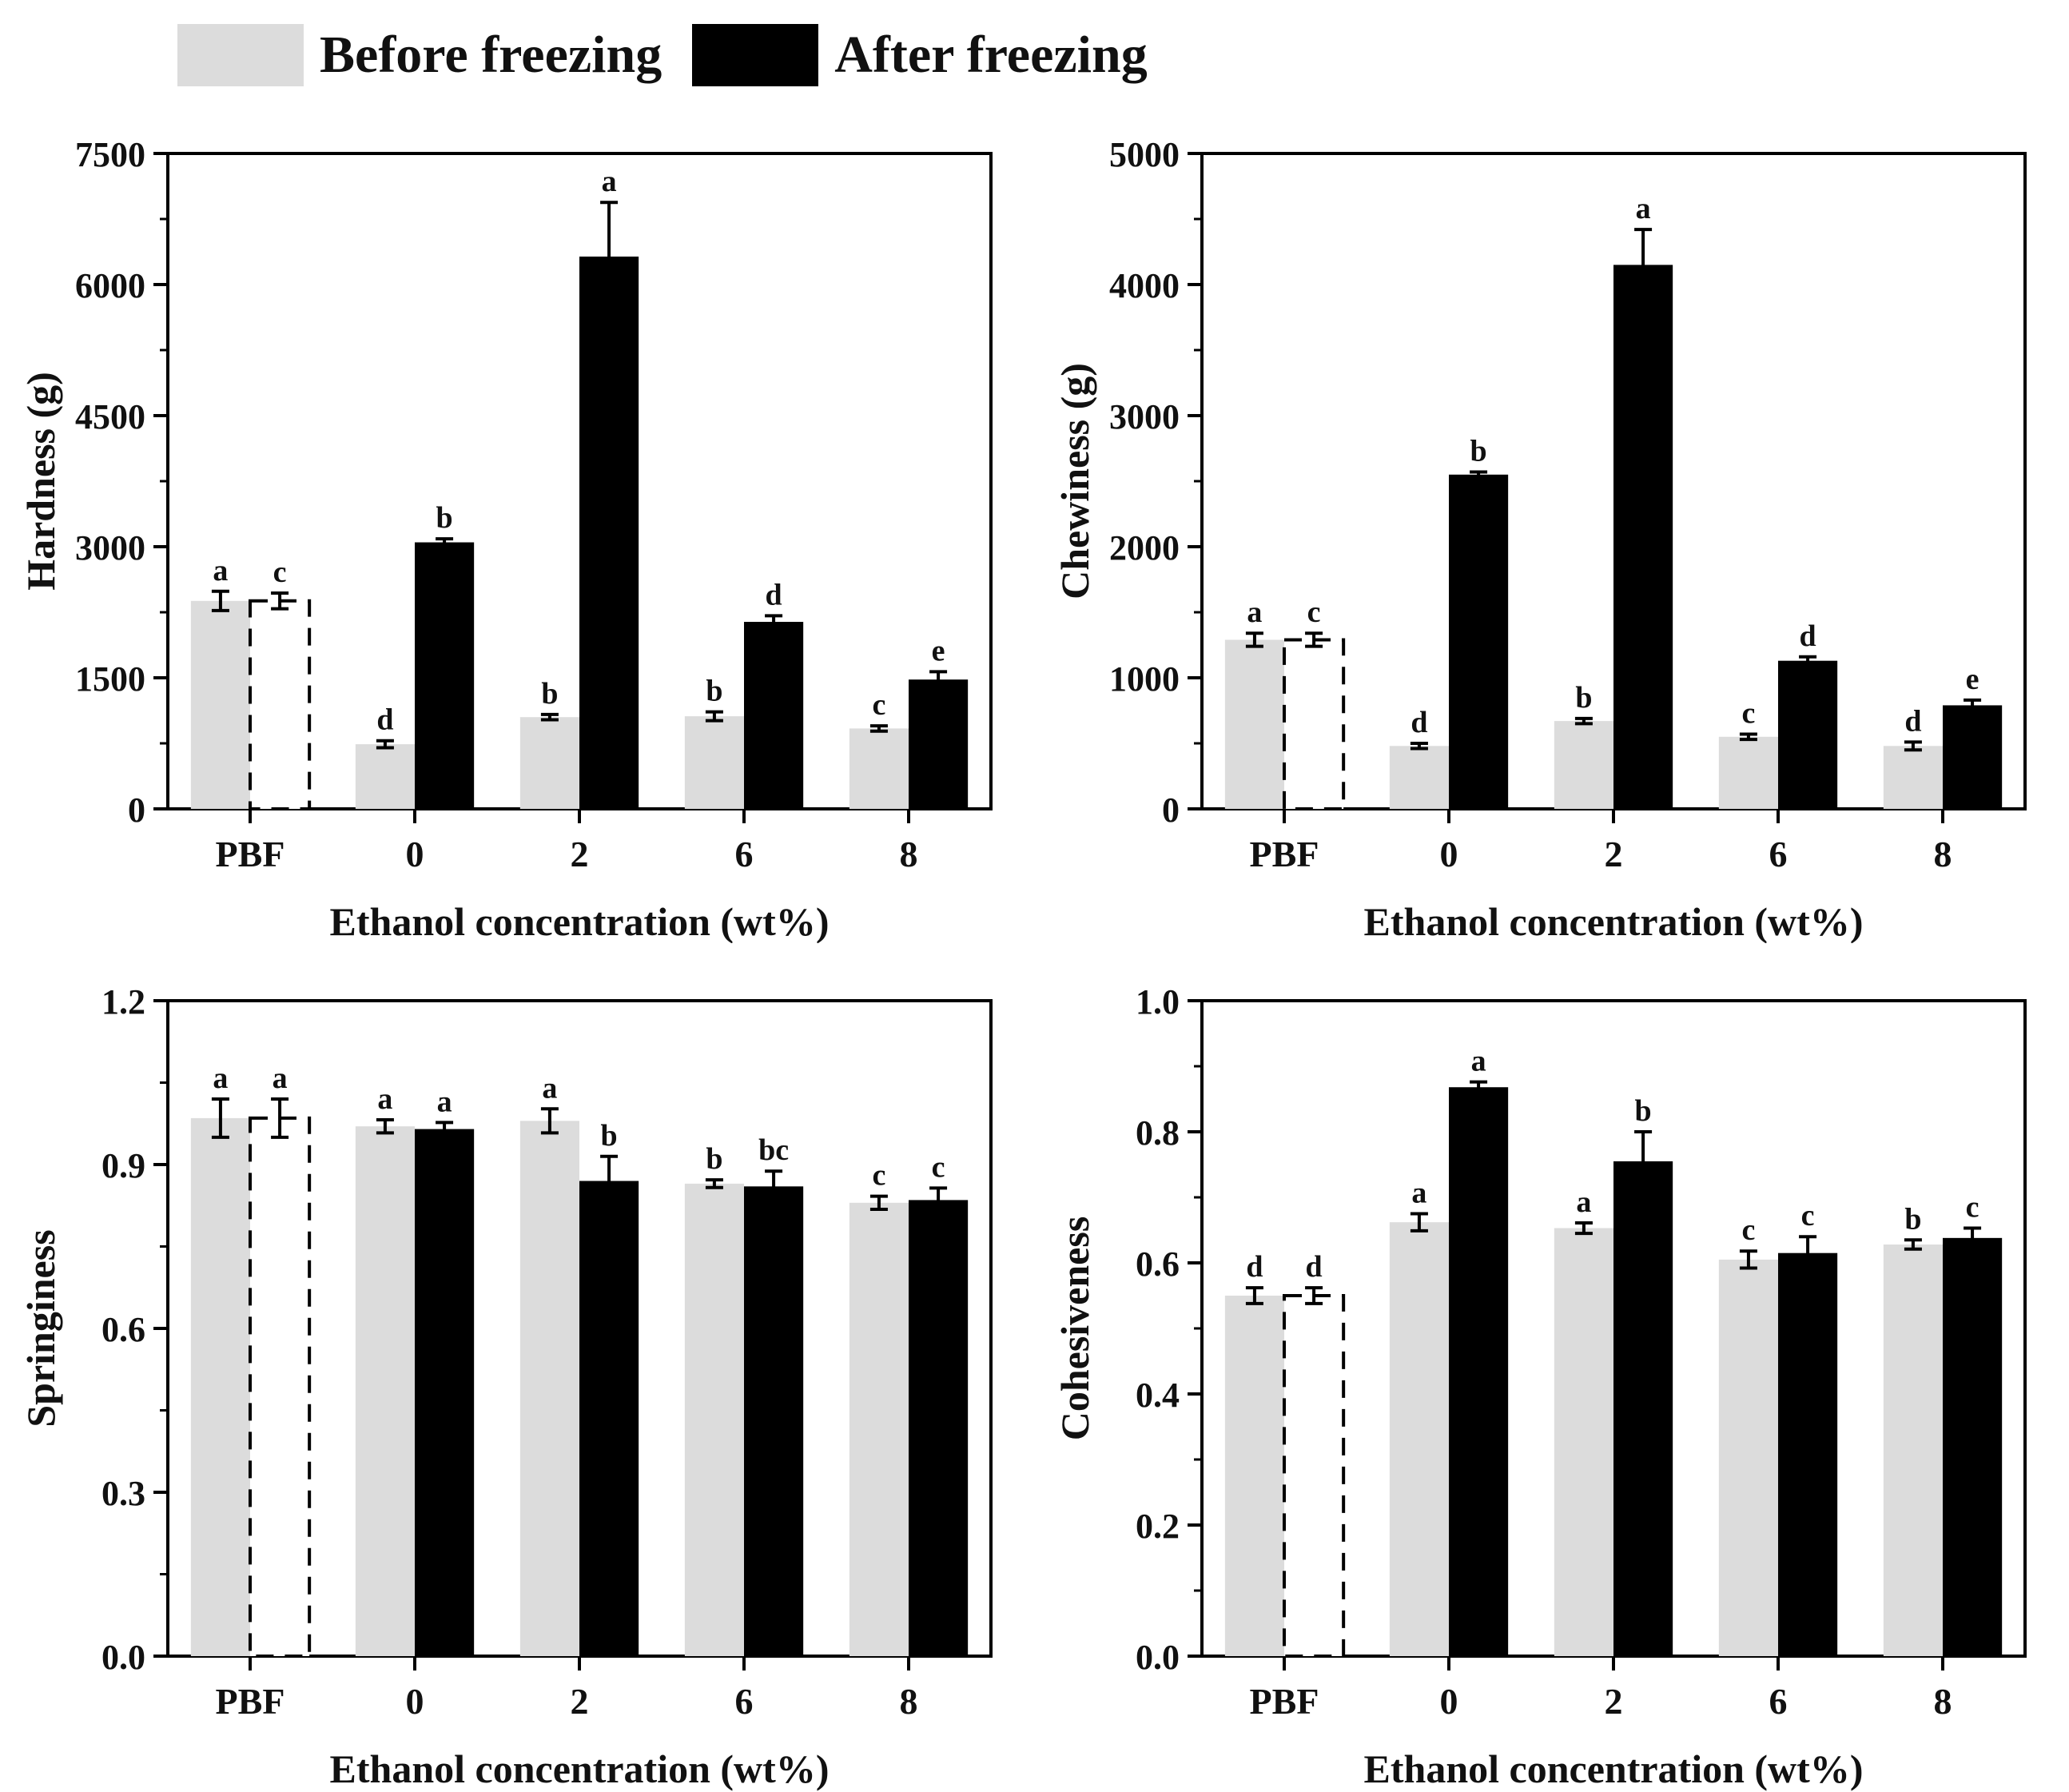  I want to click on y-tick-label: 7500, so click(110, 154).